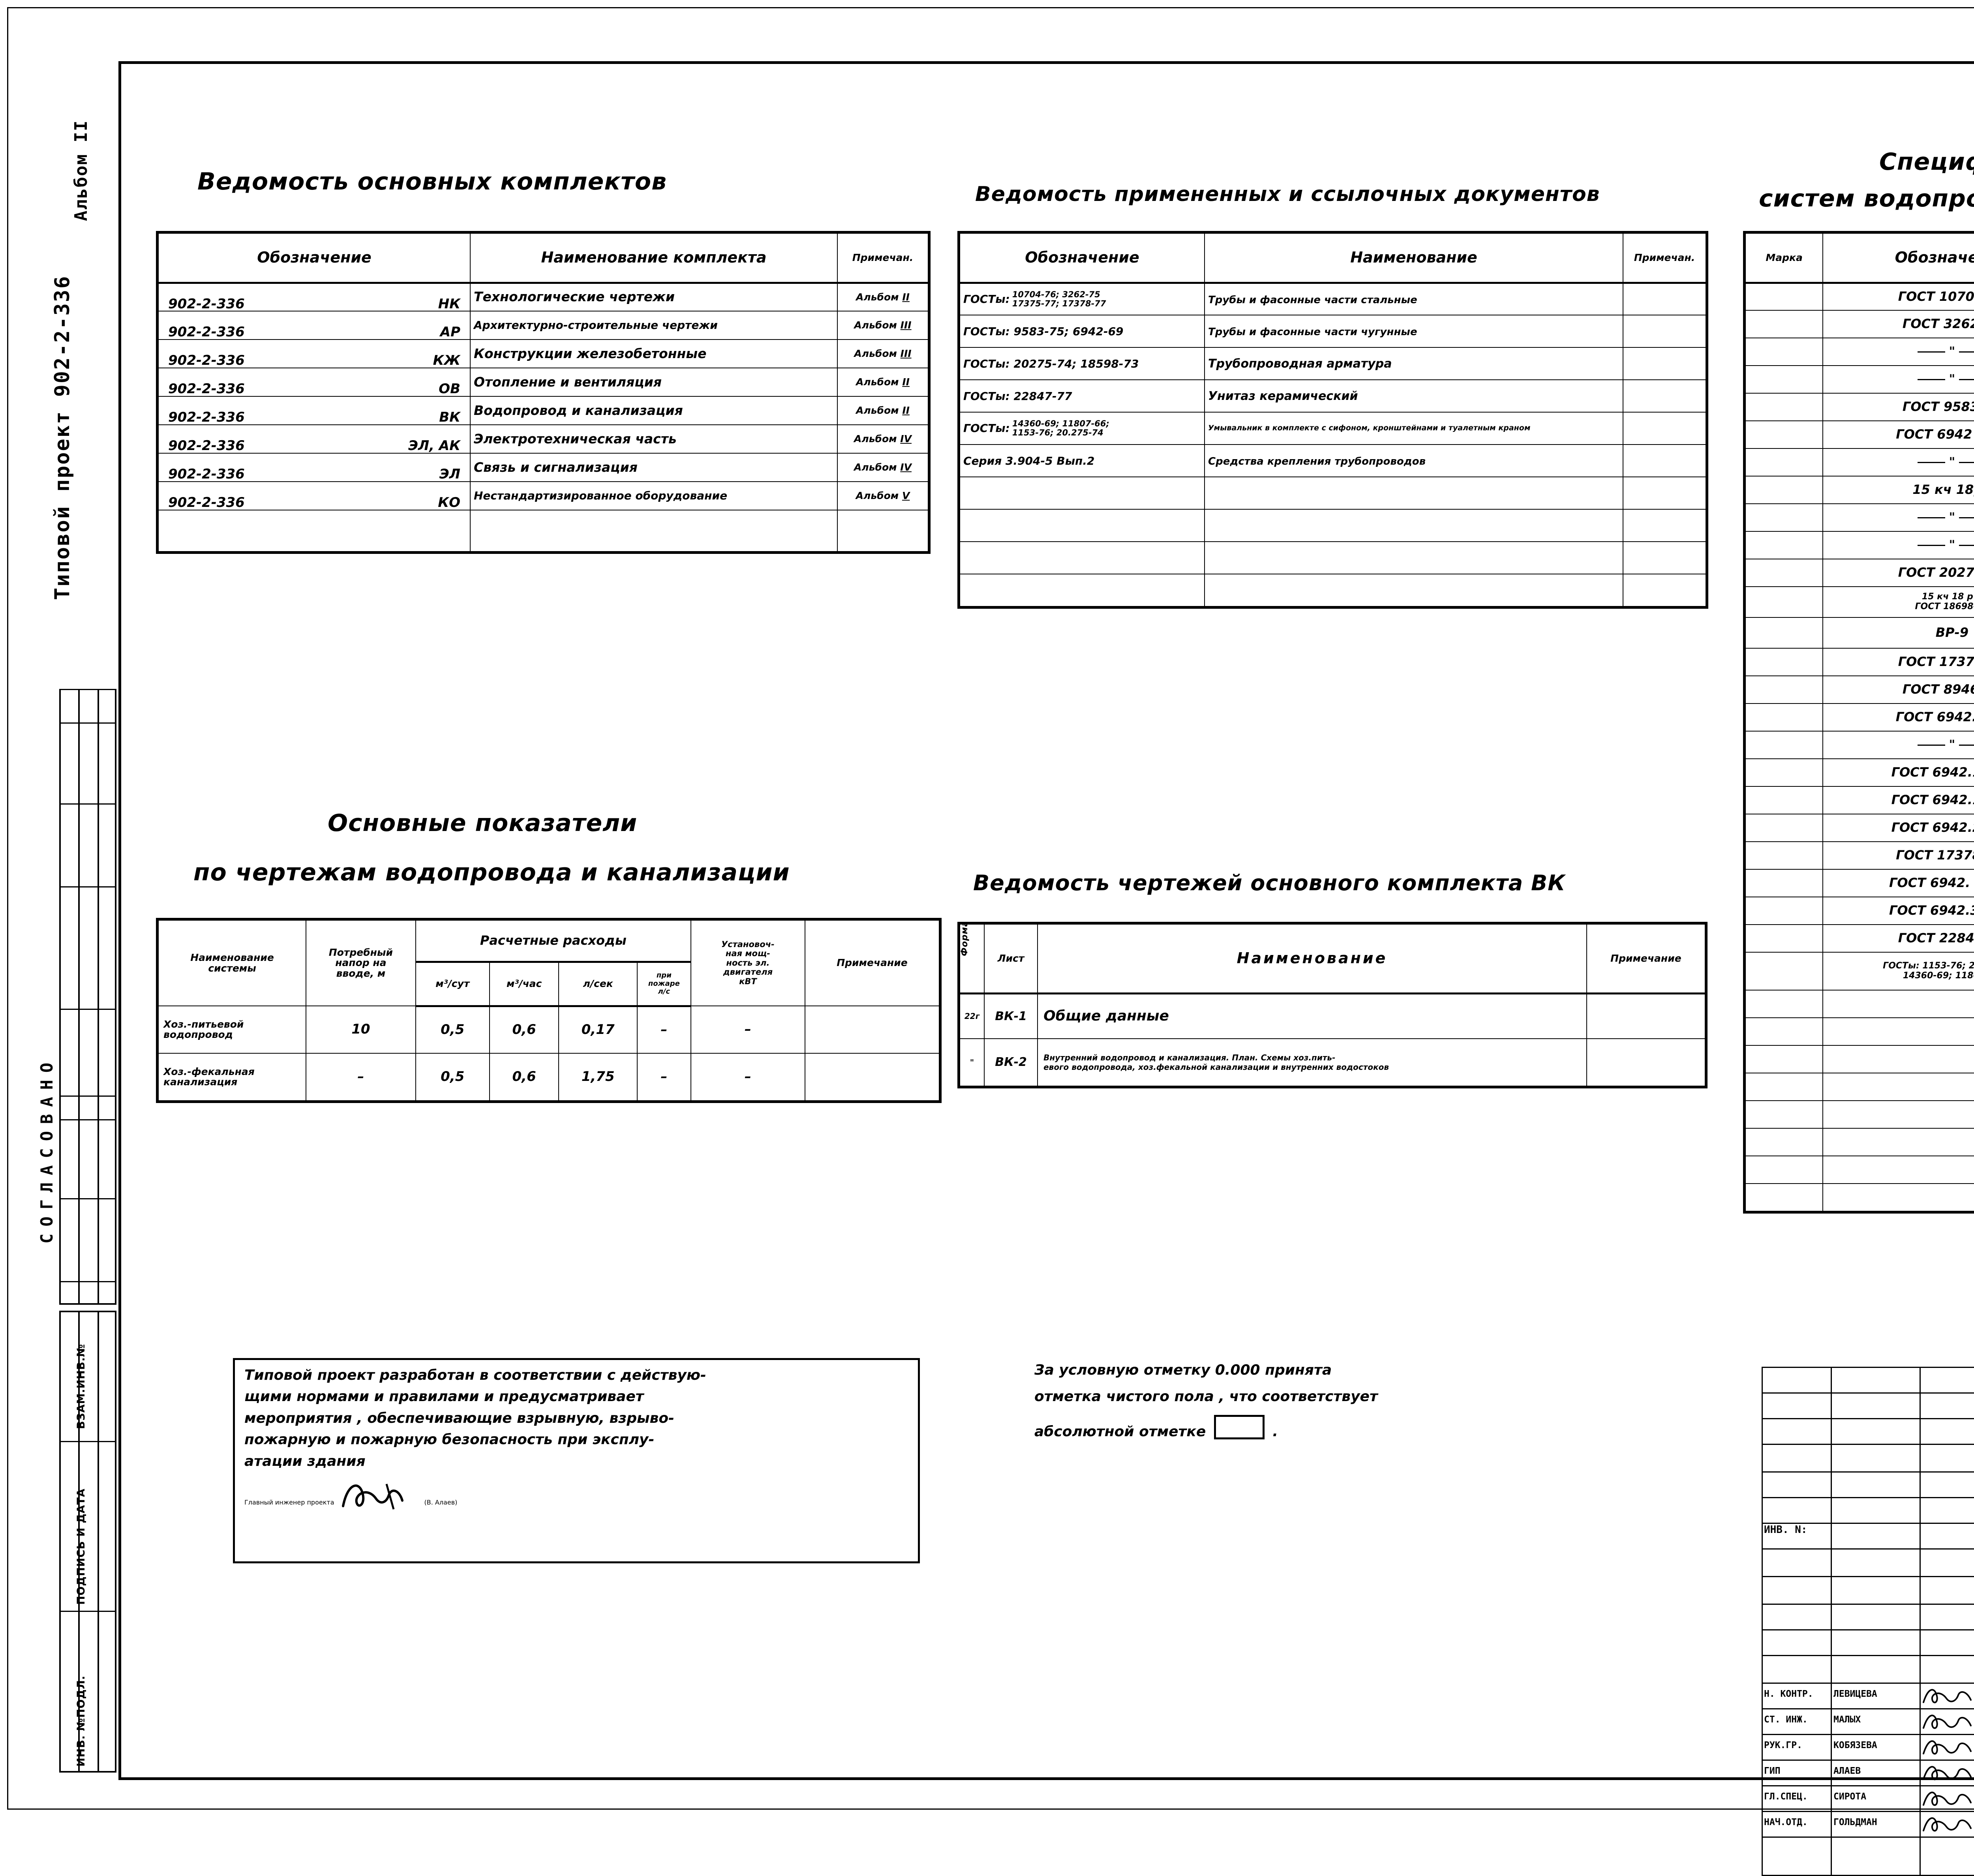 The width and height of the screenshot is (1974, 1876). What do you see at coordinates (360, 953) in the screenshot?
I see `th-ind-head-l1: Потребный` at bounding box center [360, 953].